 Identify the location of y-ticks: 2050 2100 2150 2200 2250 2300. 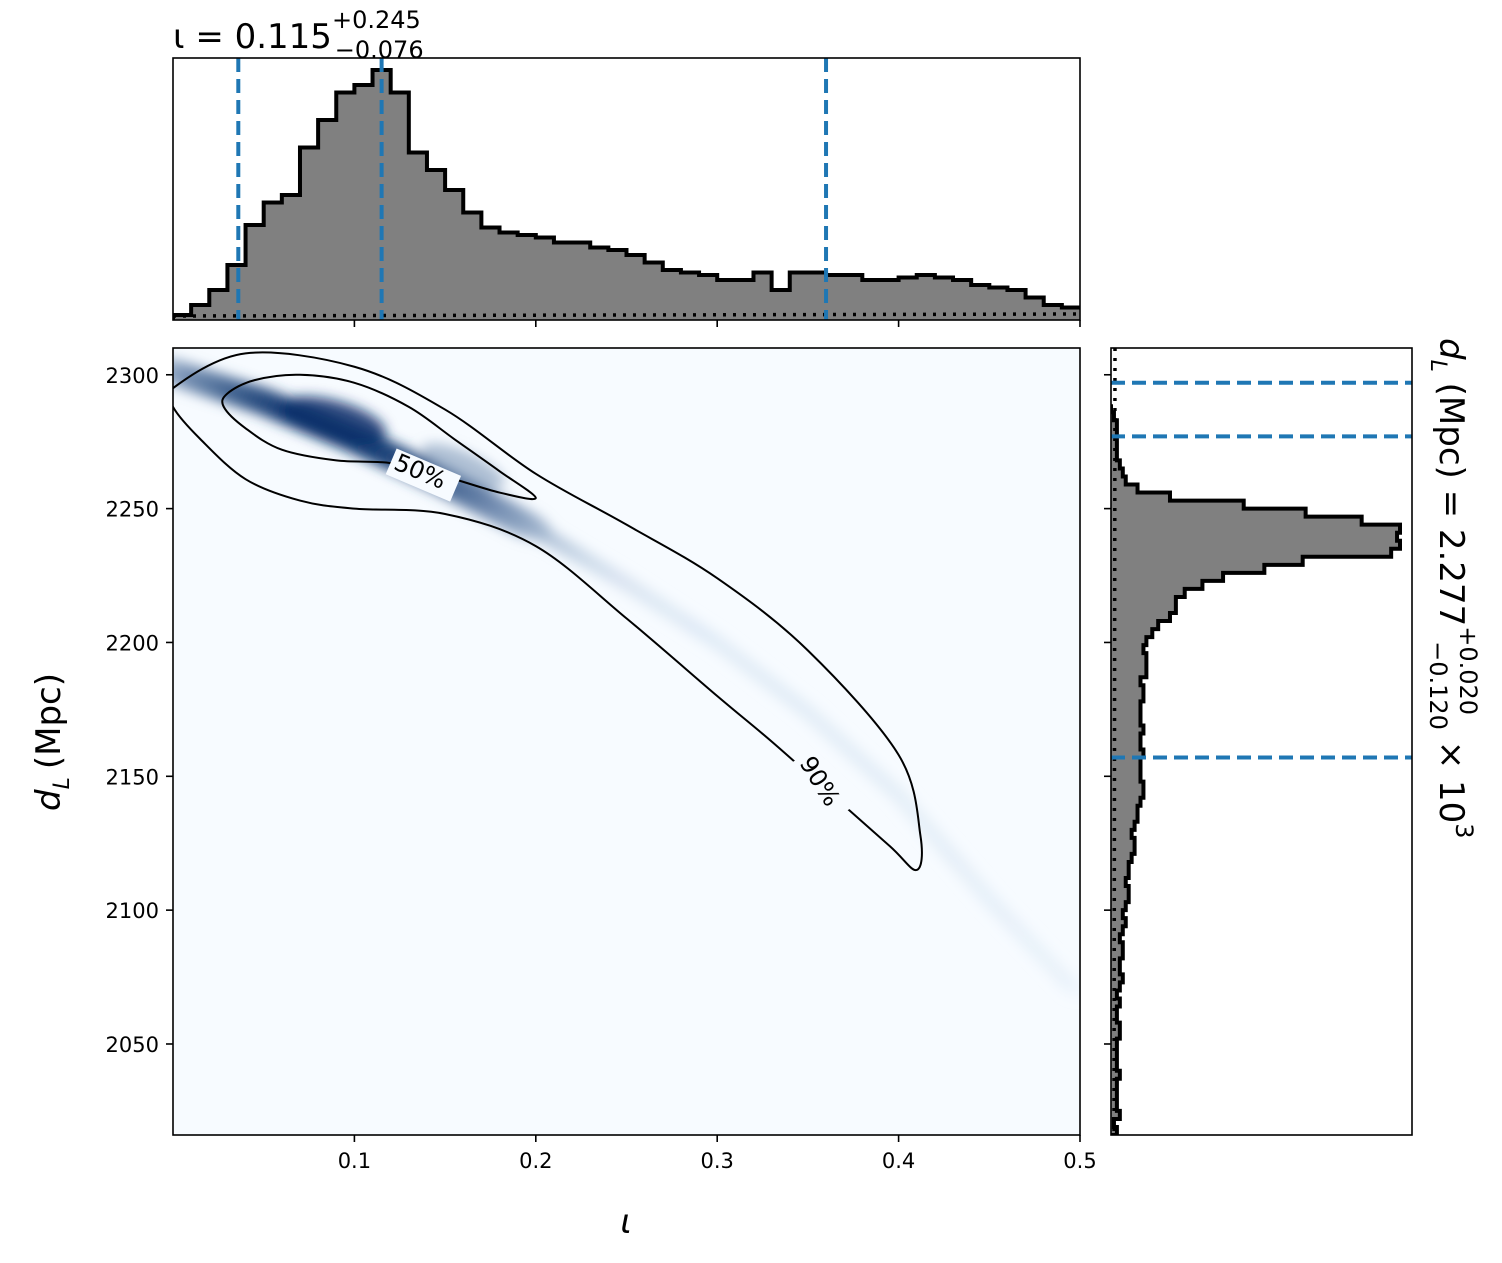
(139, 710).